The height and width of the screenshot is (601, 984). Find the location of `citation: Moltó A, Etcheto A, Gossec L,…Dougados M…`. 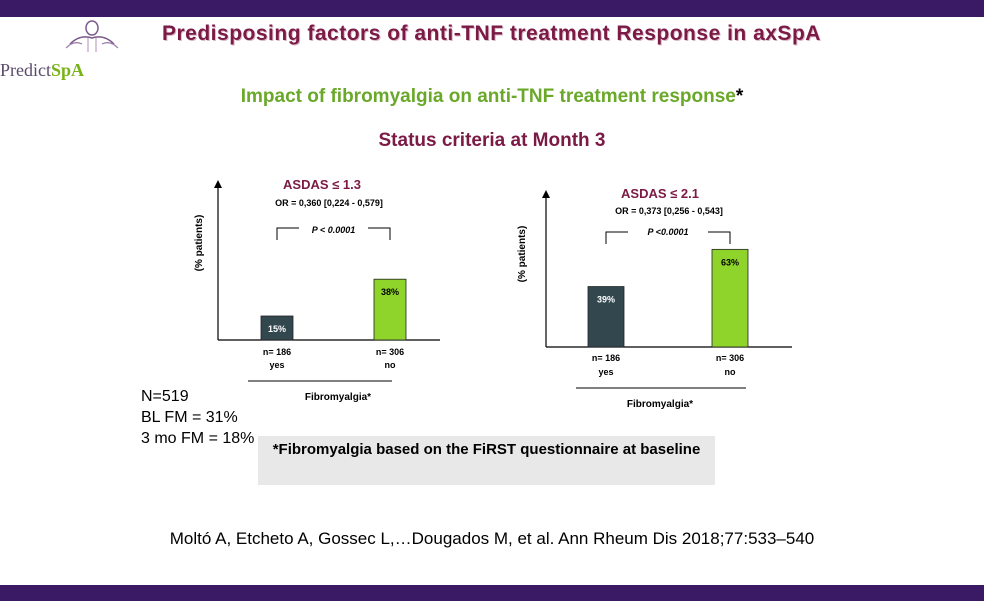

citation: Moltó A, Etcheto A, Gossec L,…Dougados M… is located at coordinates (492, 538).